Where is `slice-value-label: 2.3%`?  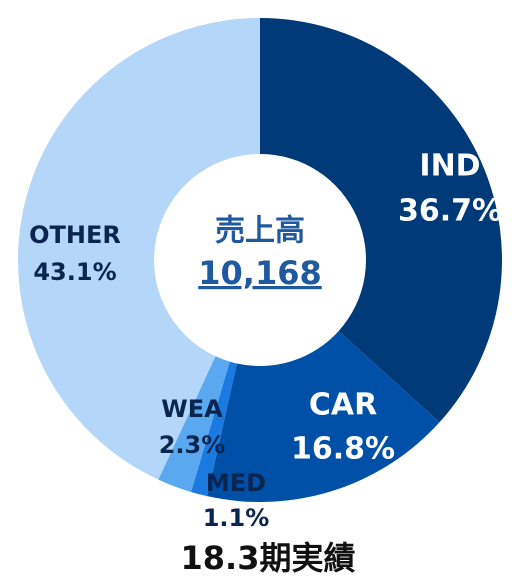 slice-value-label: 2.3% is located at coordinates (192, 445).